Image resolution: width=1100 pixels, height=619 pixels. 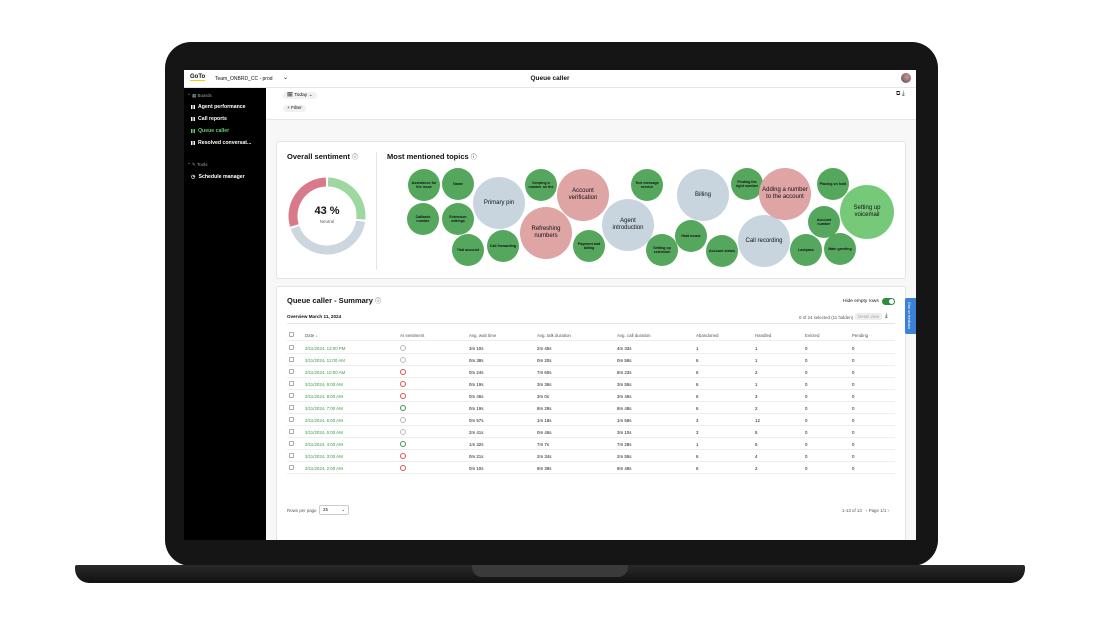 I want to click on topic-label: Account verification, so click(x=583, y=194).